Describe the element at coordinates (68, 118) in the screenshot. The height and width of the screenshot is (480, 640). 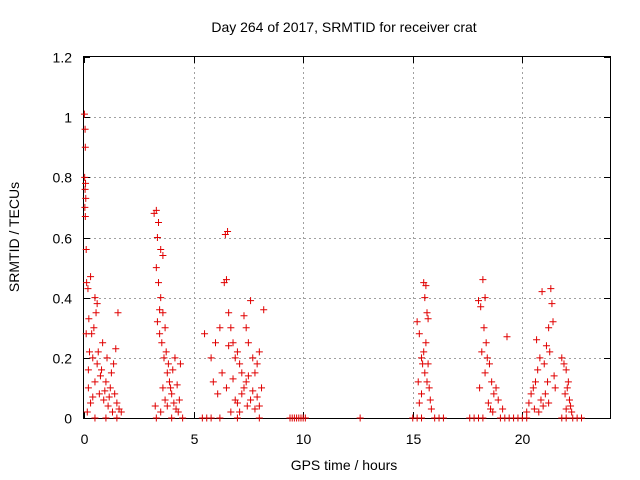
I see `y-tick-label: 1` at that location.